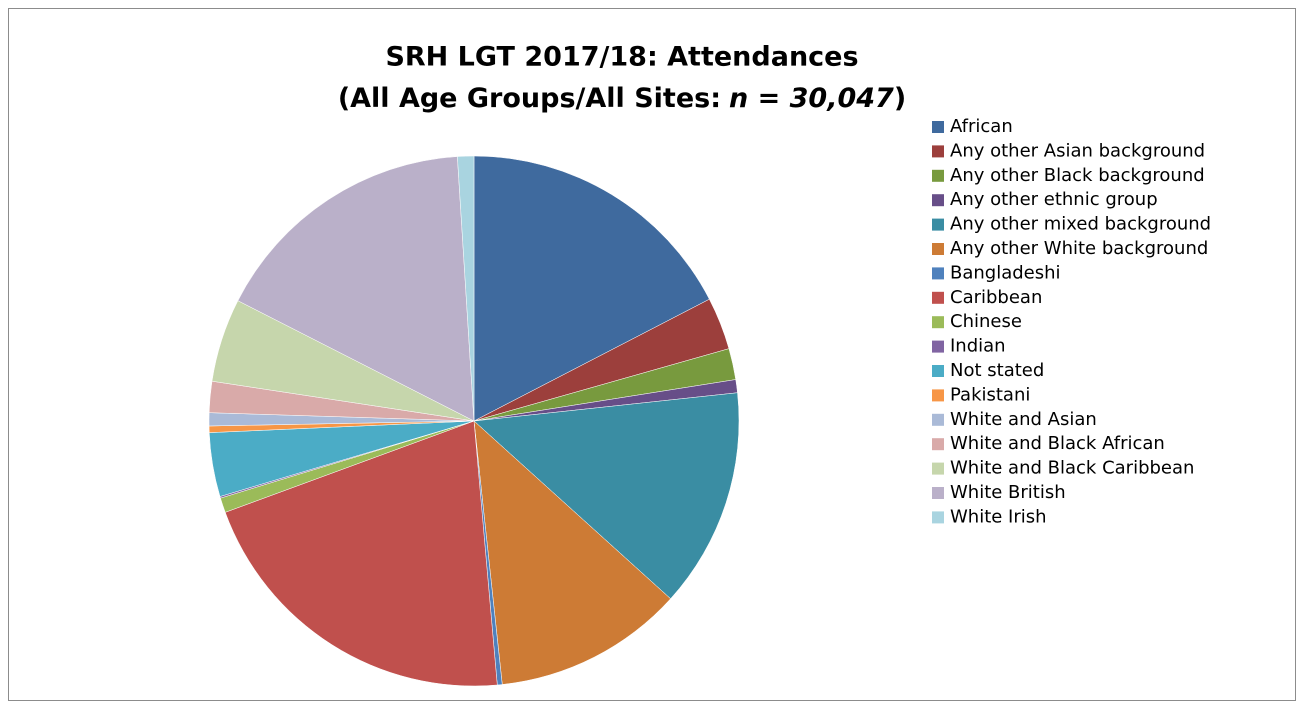  I want to click on legend-label: Any other Black background, so click(1077, 175).